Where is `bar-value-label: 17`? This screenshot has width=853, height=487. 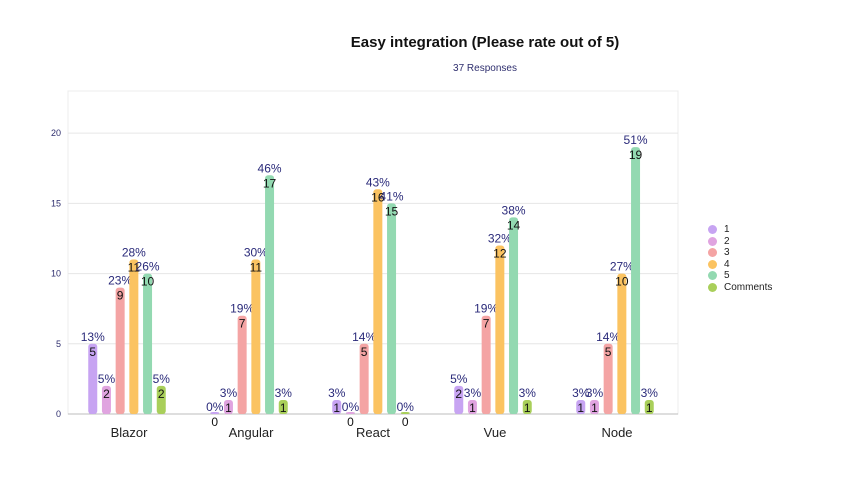
bar-value-label: 17 is located at coordinates (270, 183).